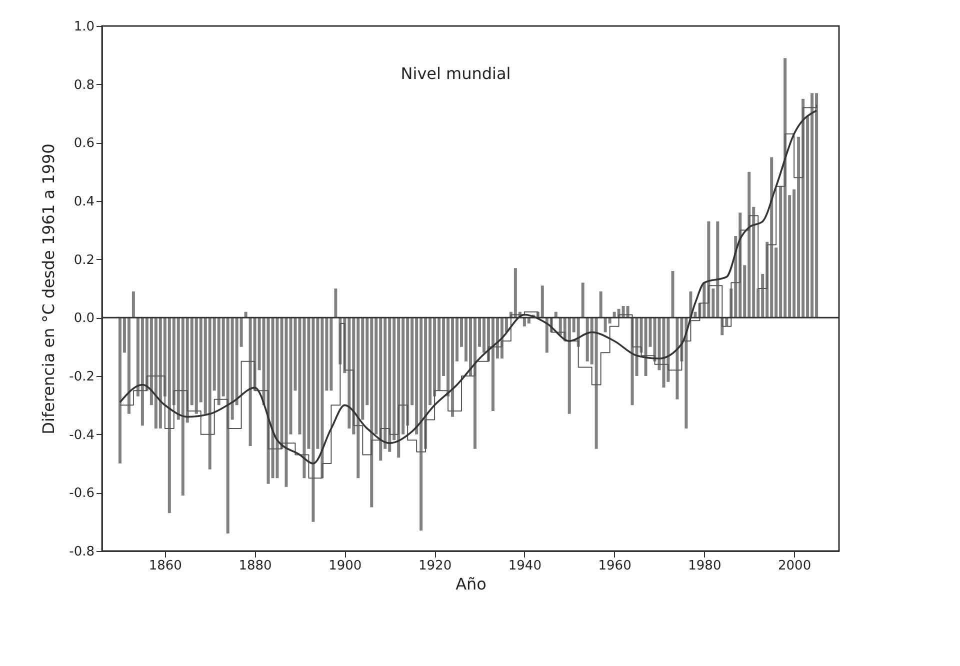 This screenshot has width=960, height=666. Describe the element at coordinates (165, 566) in the screenshot. I see `x-tick-label: 1860` at that location.